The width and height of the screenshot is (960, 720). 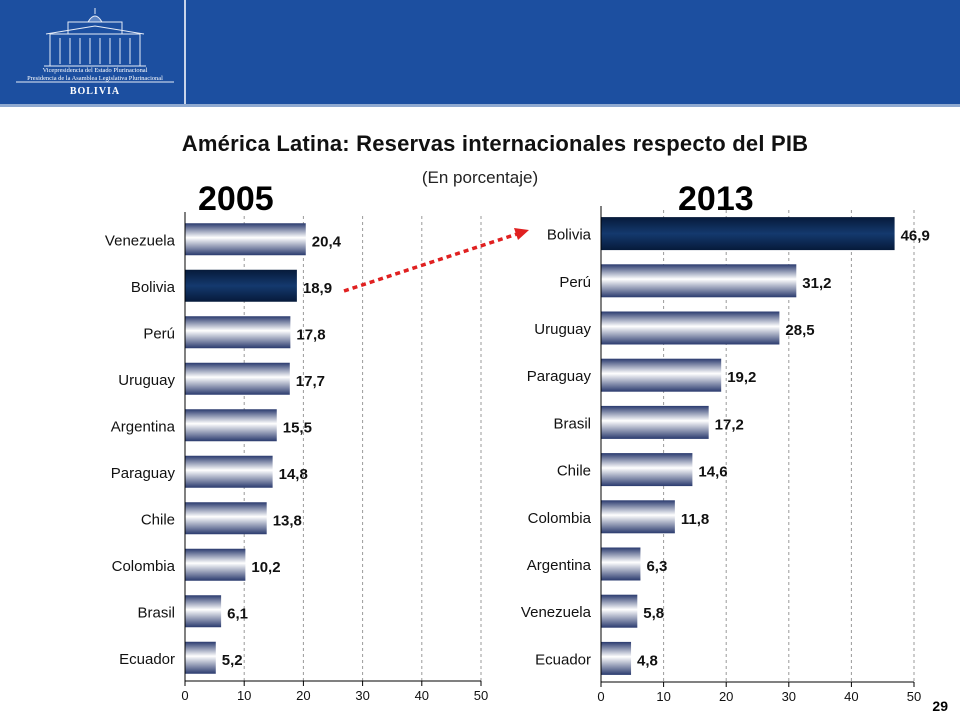 I want to click on value-label-2005-colombia: 10,2, so click(x=265, y=567).